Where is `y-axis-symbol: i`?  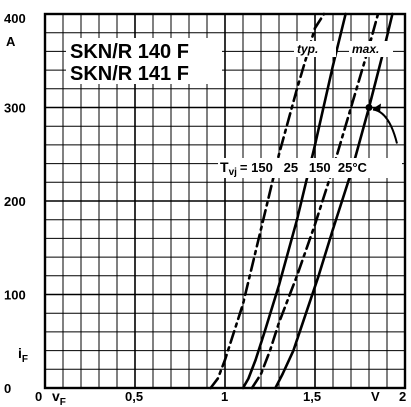
y-axis-symbol: i is located at coordinates (20, 353).